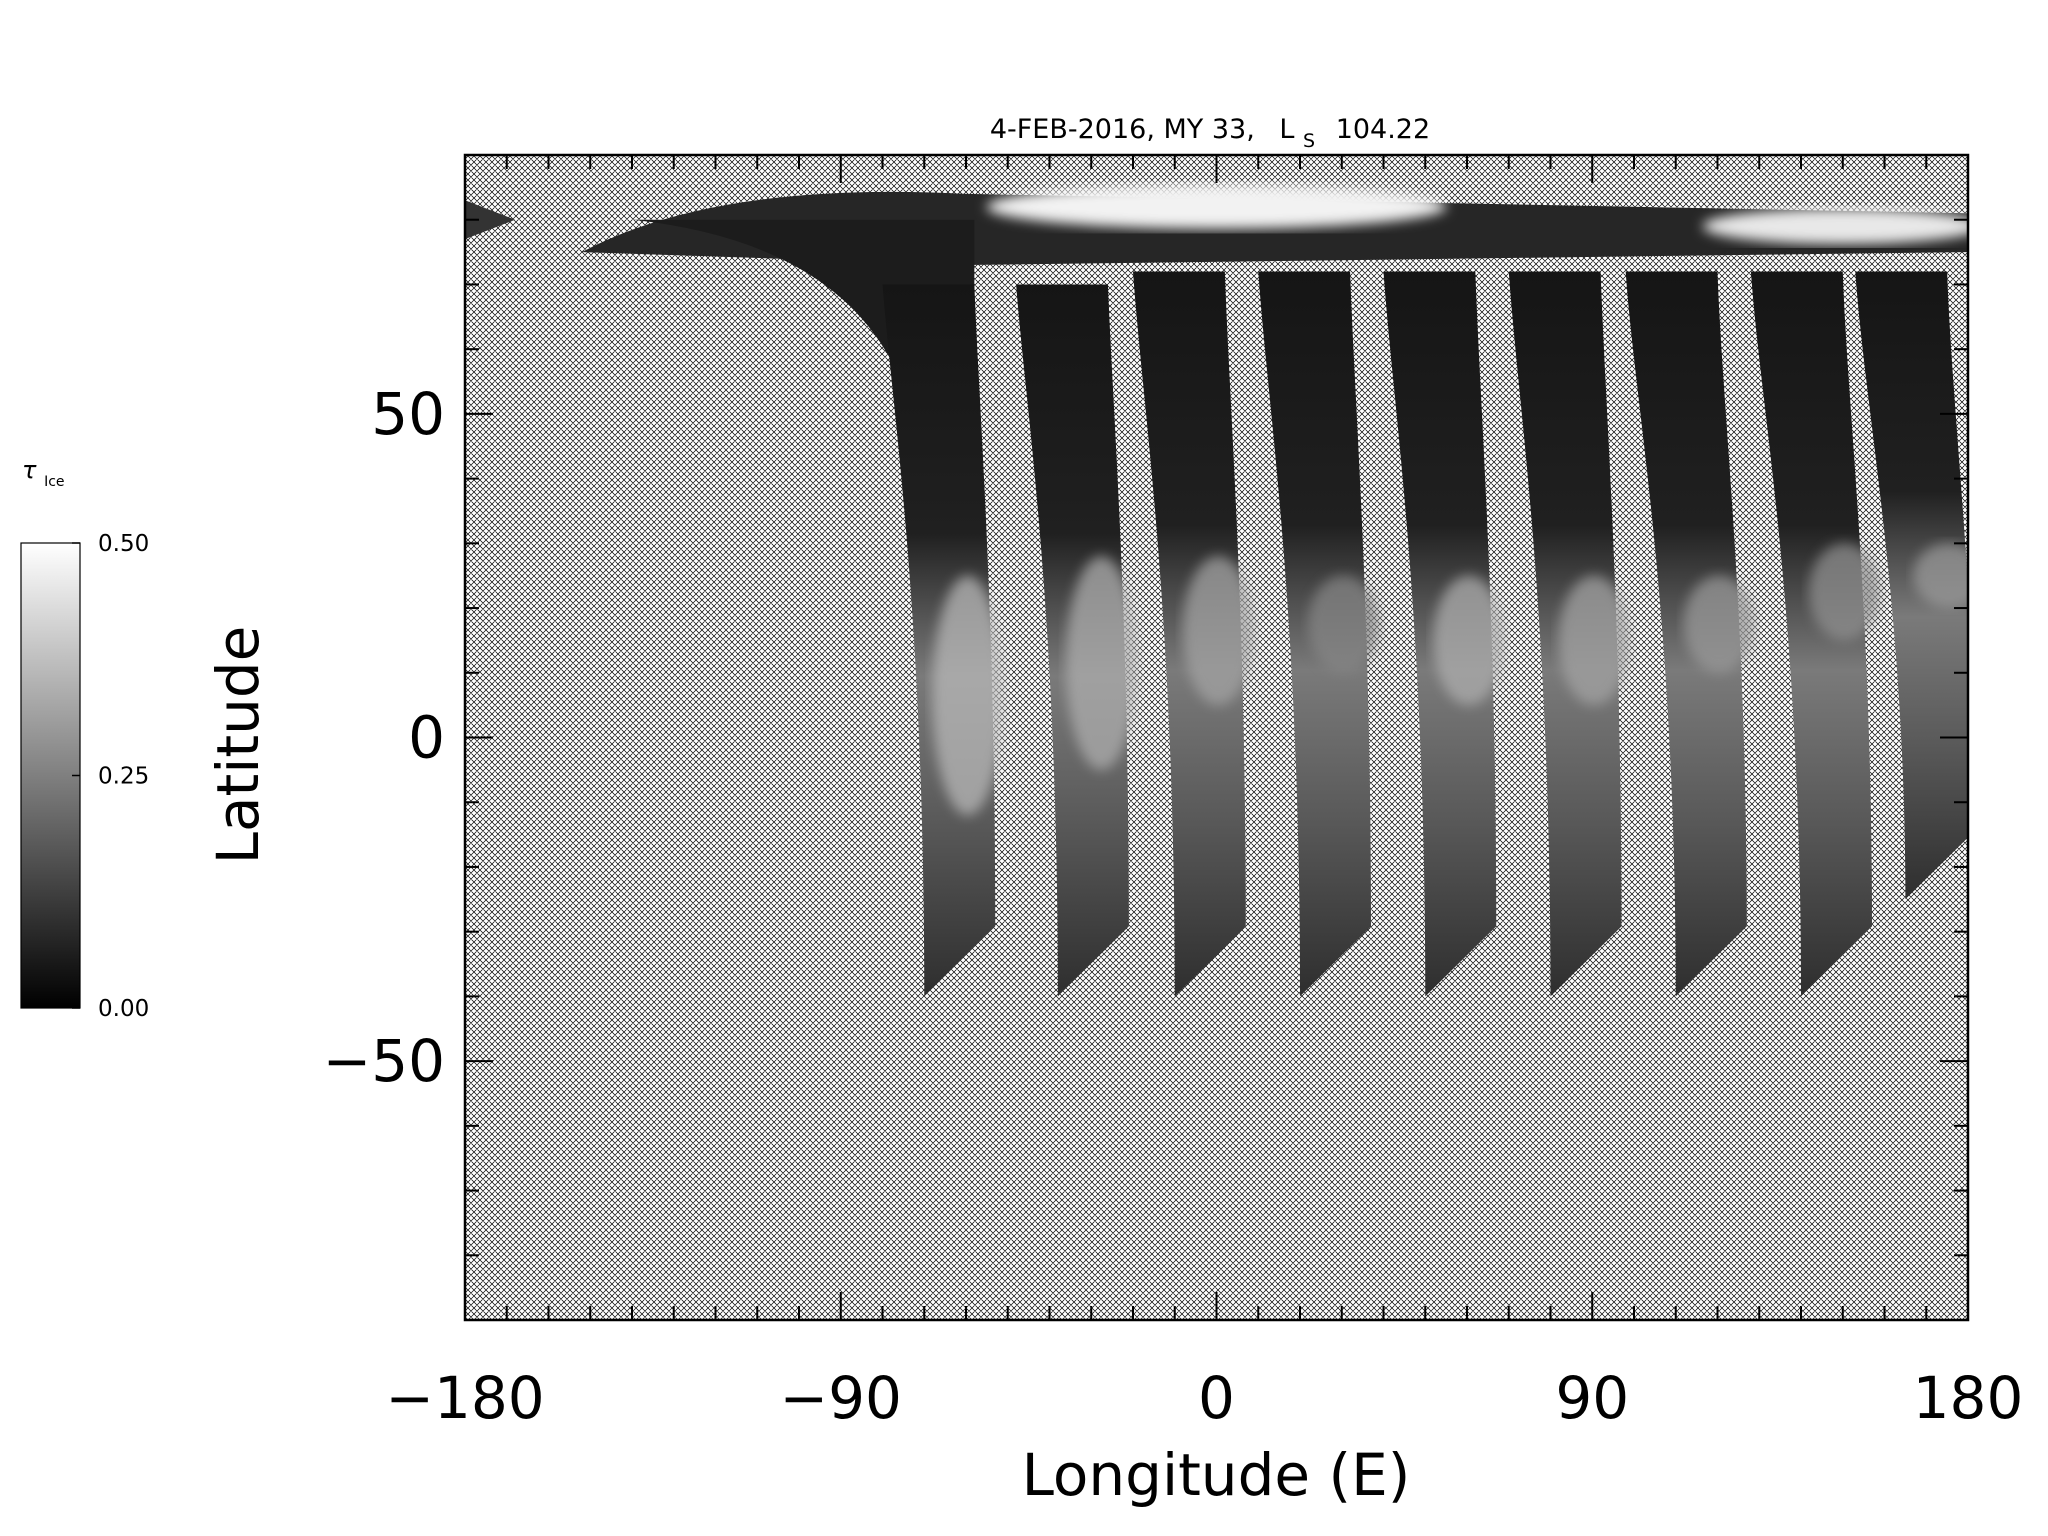 The image size is (2048, 1536). Describe the element at coordinates (1216, 1398) in the screenshot. I see `x-tick-label: 0` at that location.